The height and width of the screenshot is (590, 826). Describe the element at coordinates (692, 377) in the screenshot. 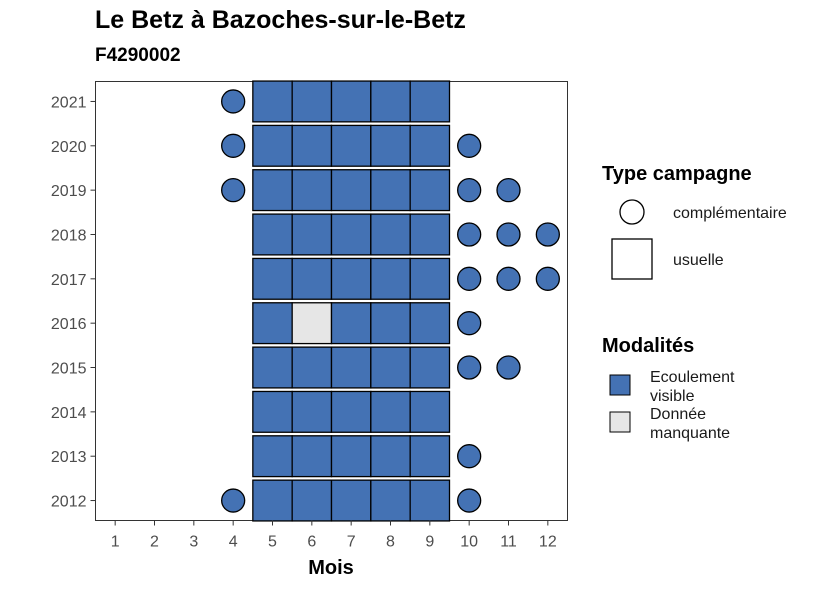

I see `legend-label-ecoulement-1: Ecoulement` at that location.